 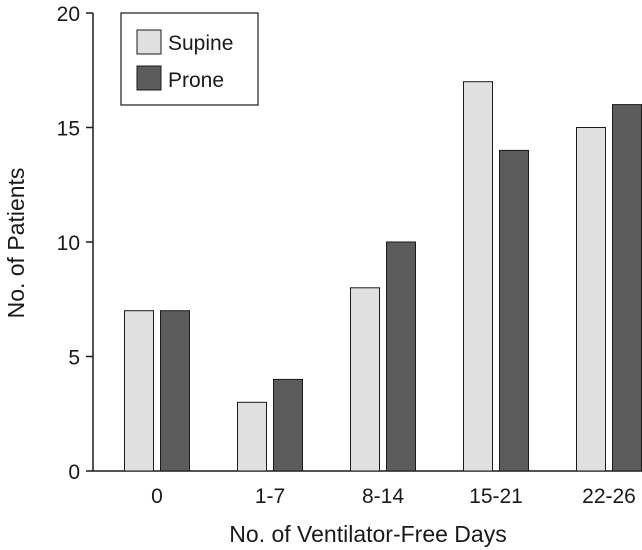 I want to click on y-tick-label: 5, so click(x=74, y=358).